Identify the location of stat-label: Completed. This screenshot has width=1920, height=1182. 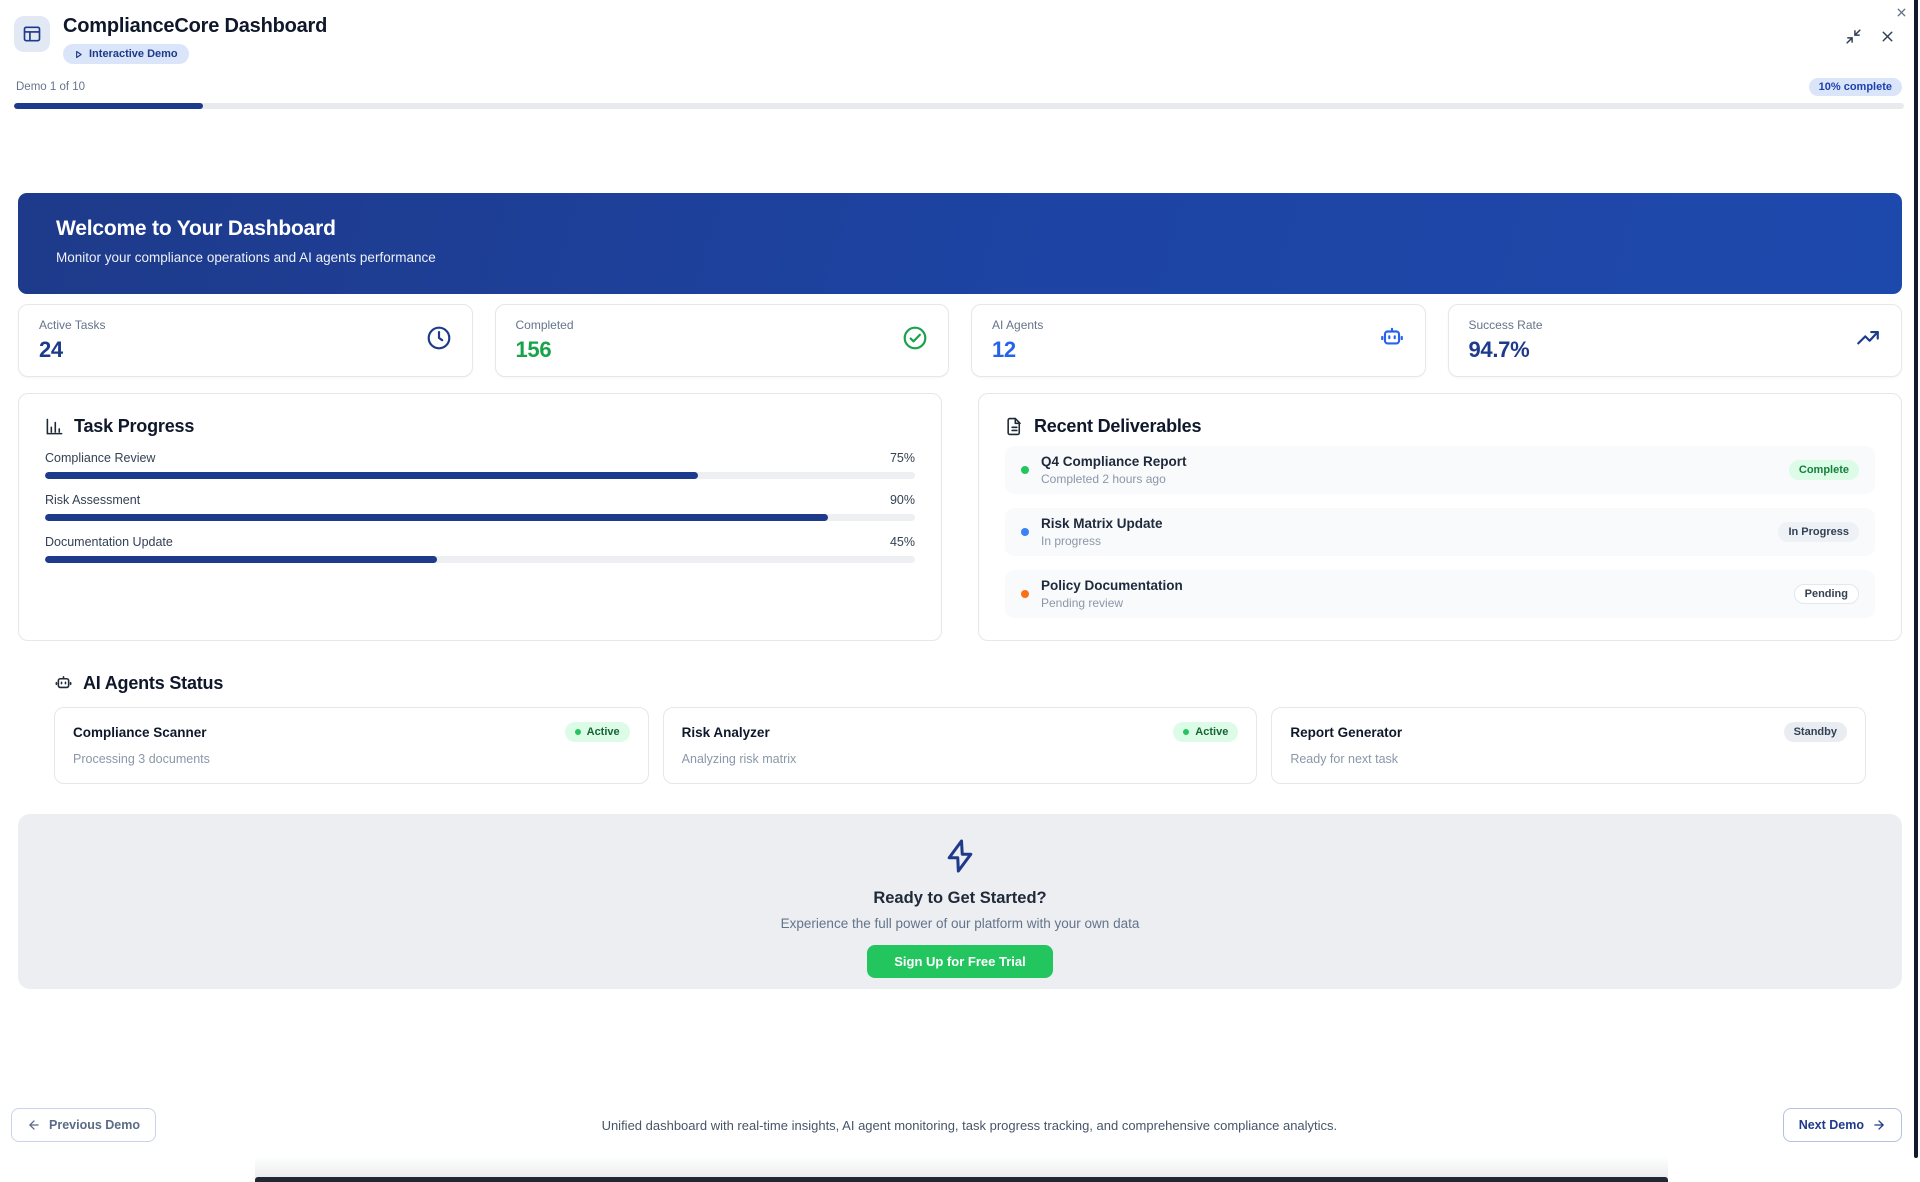
(544, 325).